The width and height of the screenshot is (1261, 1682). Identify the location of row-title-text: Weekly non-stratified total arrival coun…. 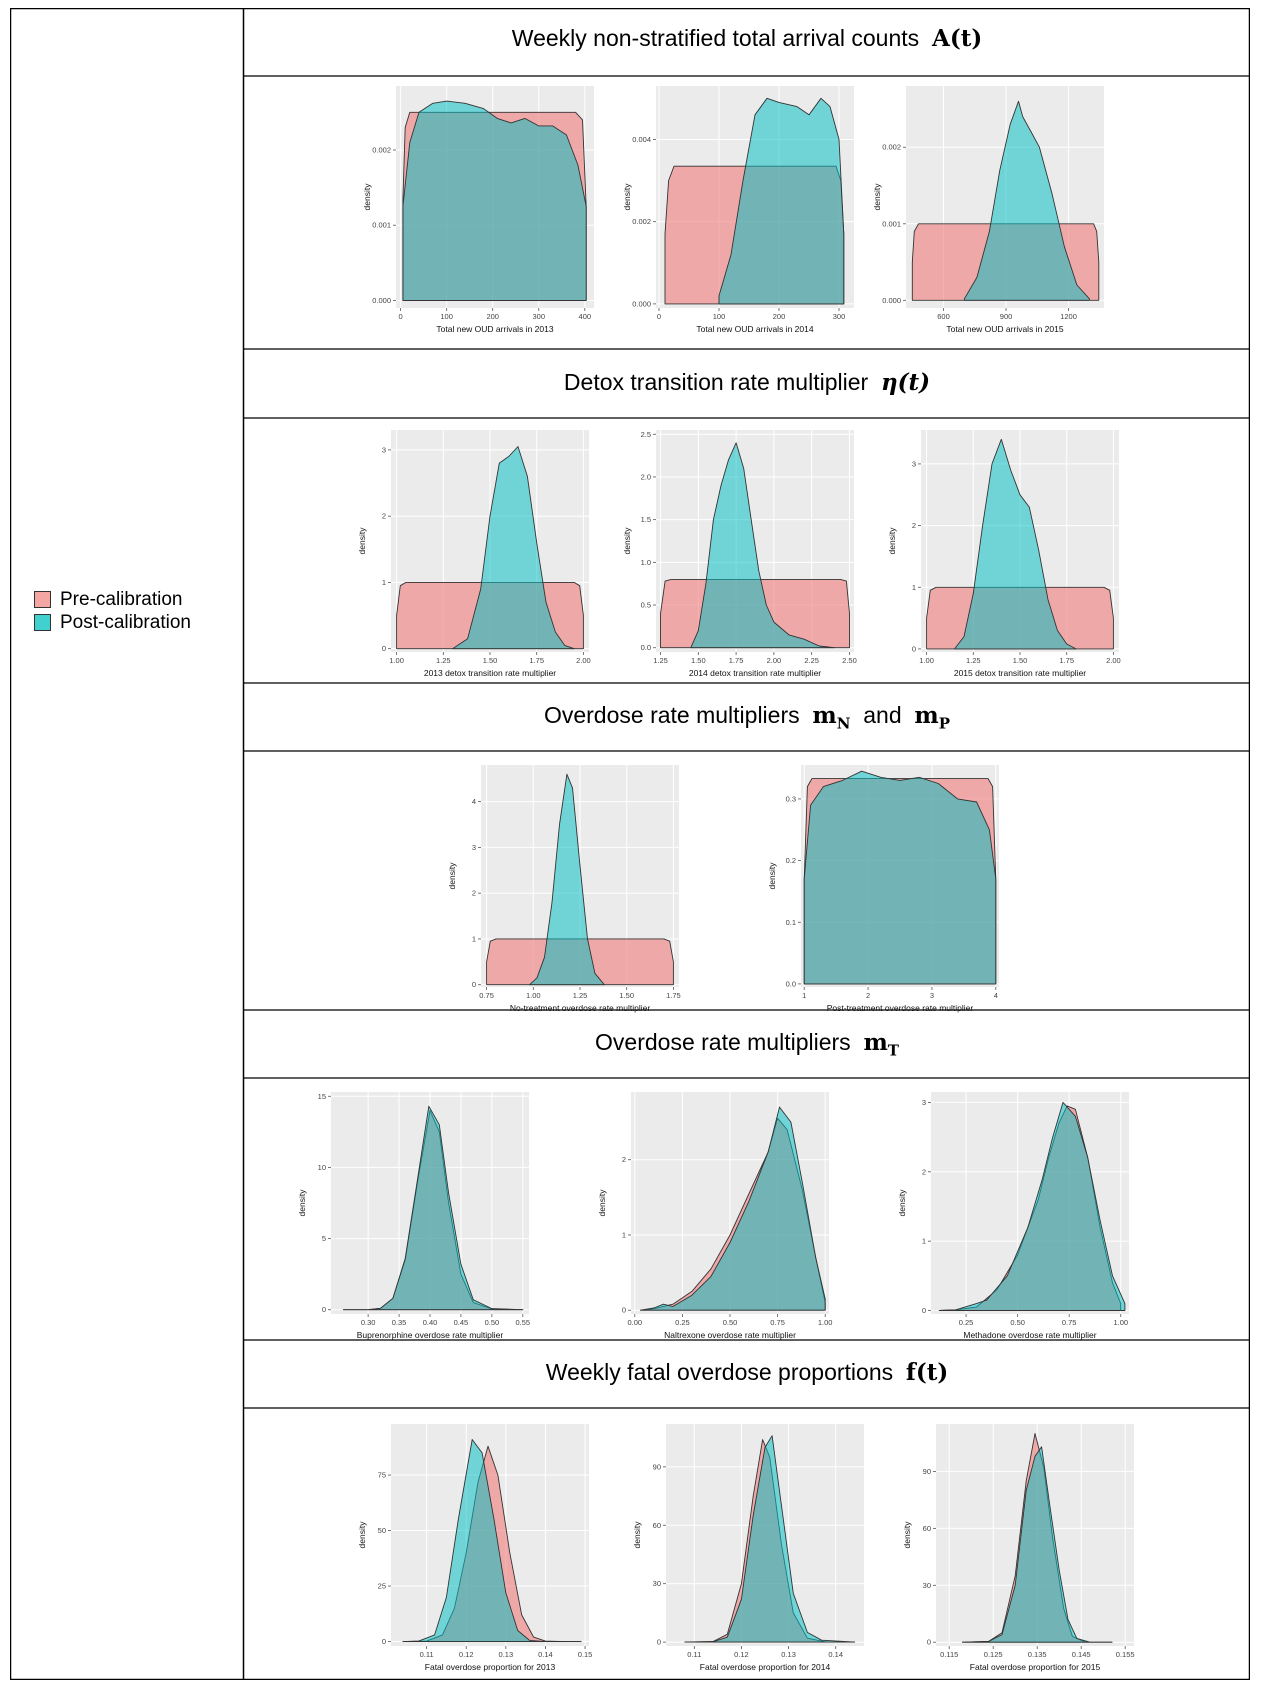
(715, 38).